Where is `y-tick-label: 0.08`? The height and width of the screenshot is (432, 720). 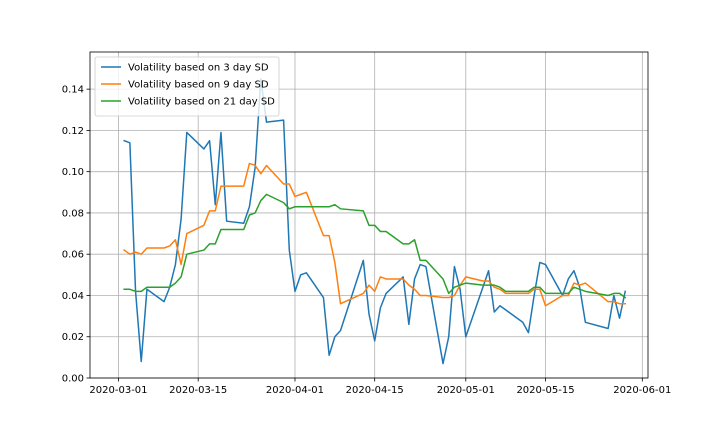
y-tick-label: 0.08 is located at coordinates (73, 213).